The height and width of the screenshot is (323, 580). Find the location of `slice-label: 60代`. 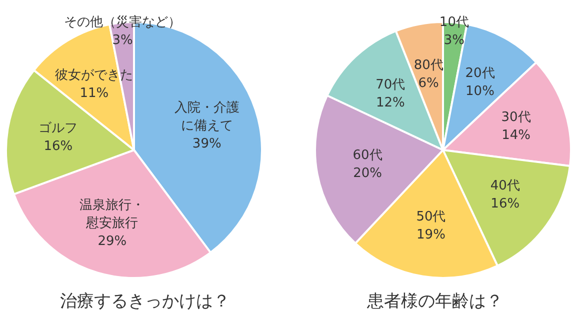

slice-label: 60代 is located at coordinates (367, 155).